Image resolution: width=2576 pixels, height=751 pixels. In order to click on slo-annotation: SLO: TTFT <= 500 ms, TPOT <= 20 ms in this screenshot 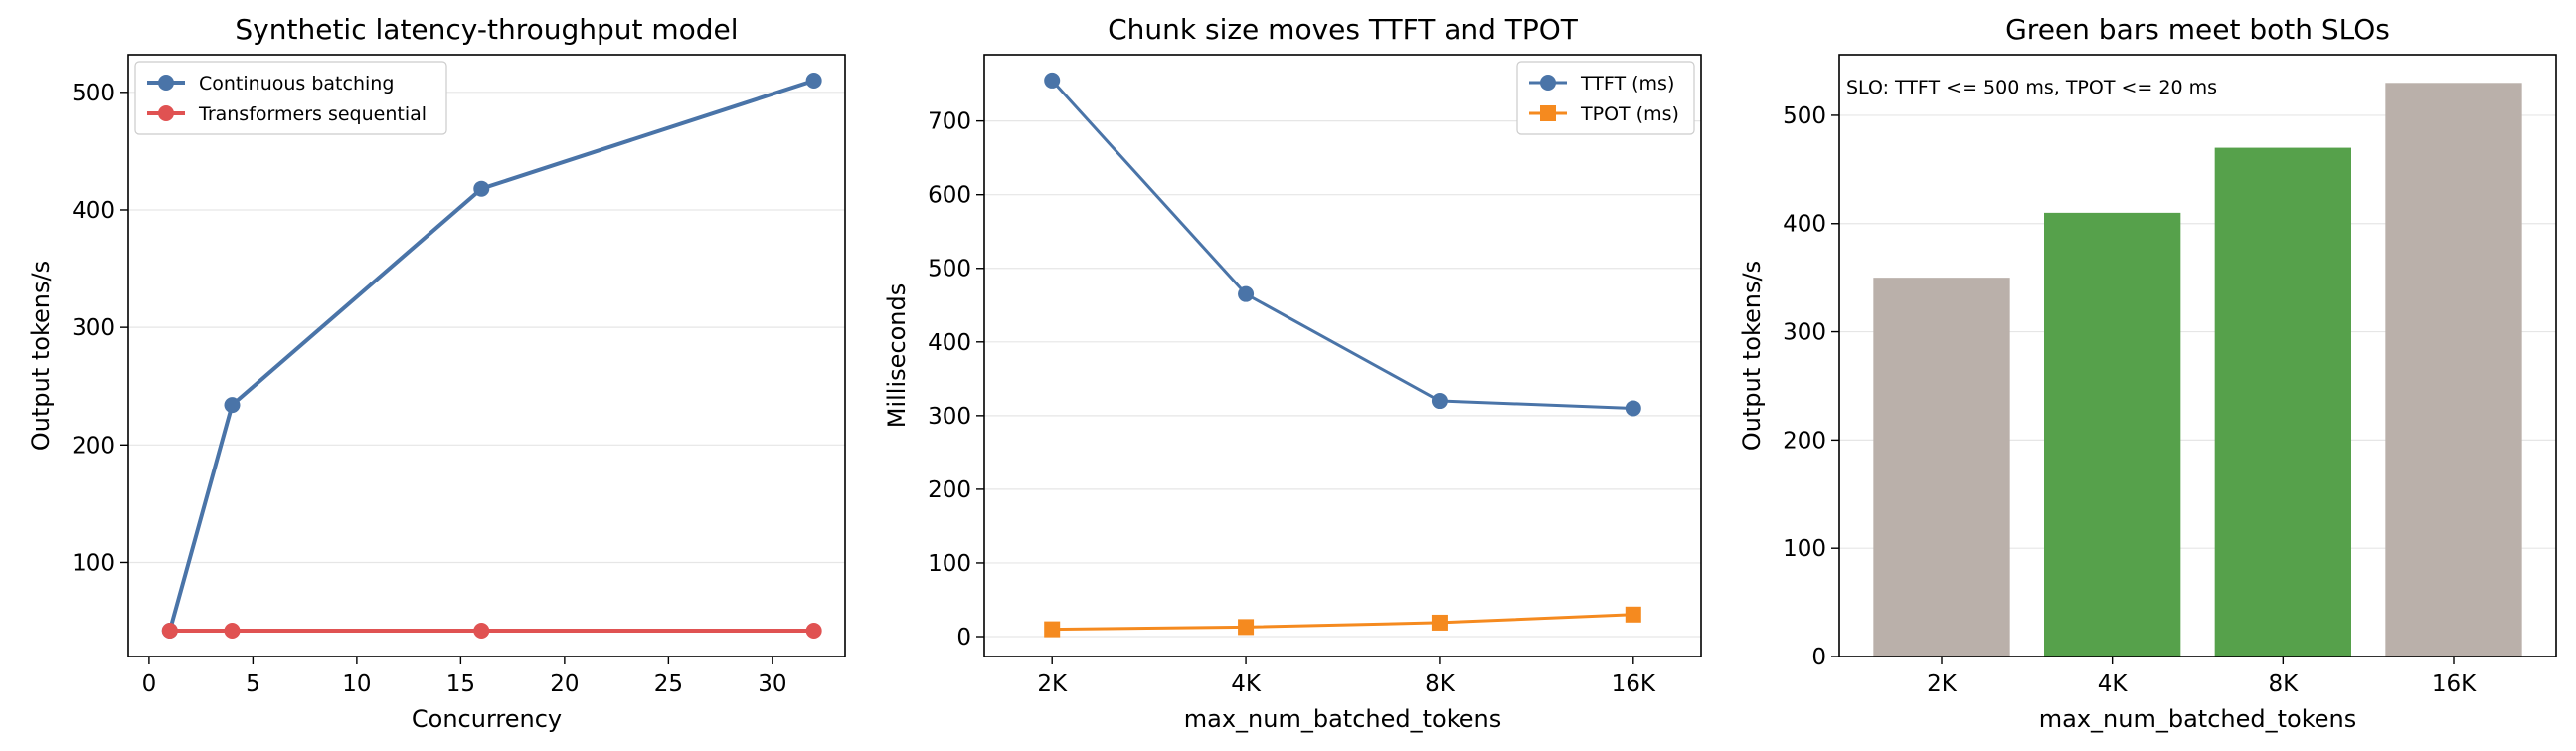, I will do `click(2031, 87)`.